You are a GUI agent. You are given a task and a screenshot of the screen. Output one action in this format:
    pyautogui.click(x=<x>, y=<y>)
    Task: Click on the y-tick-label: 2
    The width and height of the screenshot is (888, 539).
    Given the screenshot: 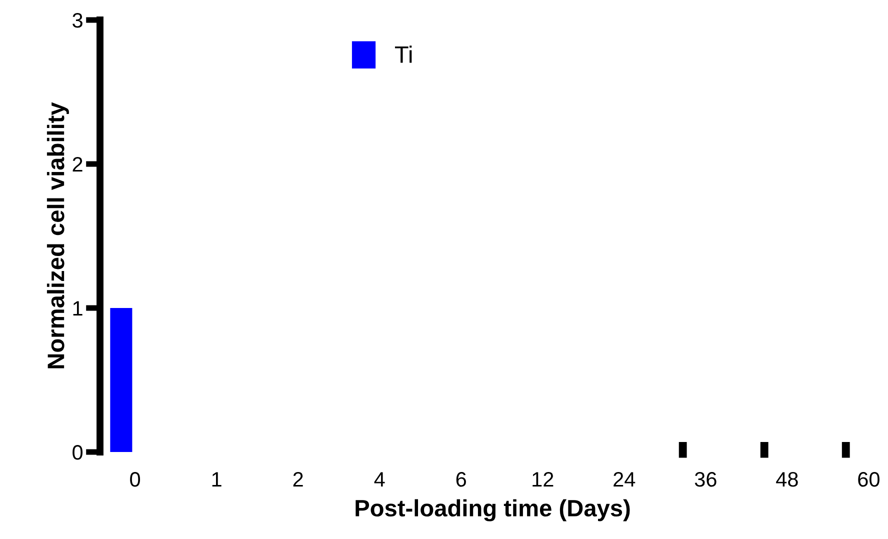 What is the action you would take?
    pyautogui.click(x=77, y=164)
    